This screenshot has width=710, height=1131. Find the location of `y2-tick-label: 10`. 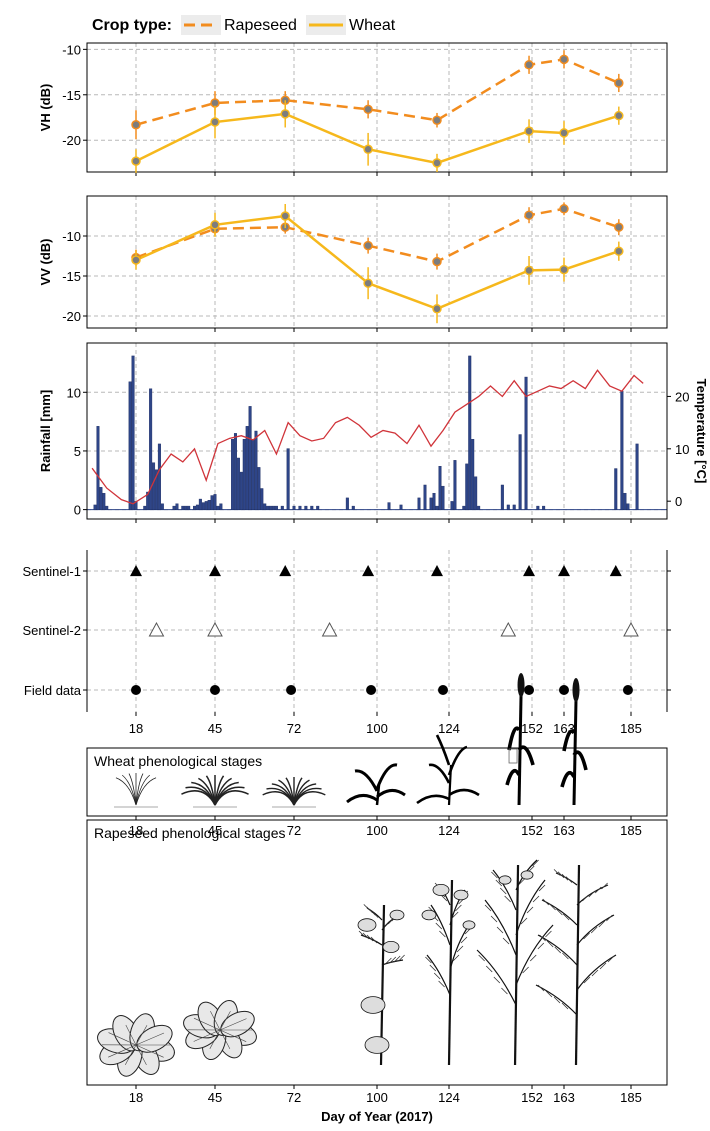

y2-tick-label: 10 is located at coordinates (682, 449).